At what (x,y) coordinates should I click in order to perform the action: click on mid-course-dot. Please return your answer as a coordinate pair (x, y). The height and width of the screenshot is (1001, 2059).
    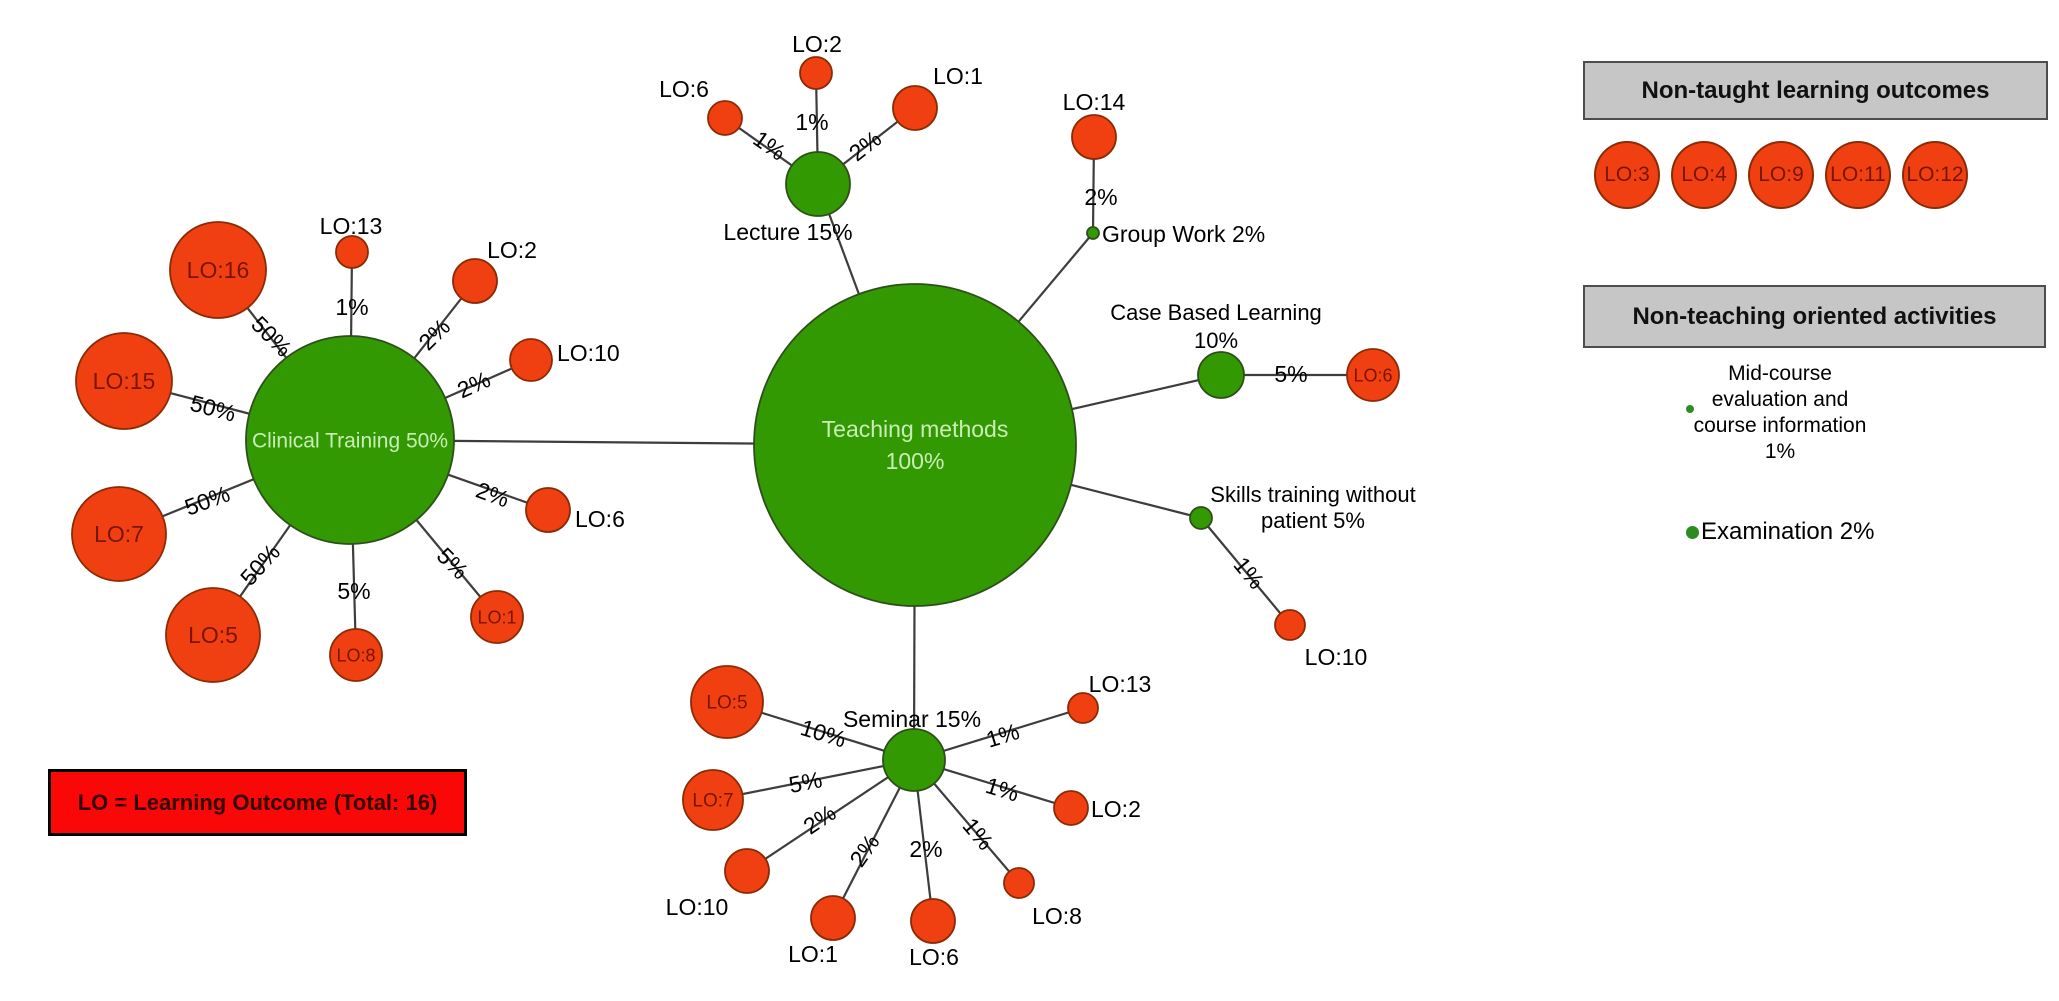
    Looking at the image, I should click on (1690, 409).